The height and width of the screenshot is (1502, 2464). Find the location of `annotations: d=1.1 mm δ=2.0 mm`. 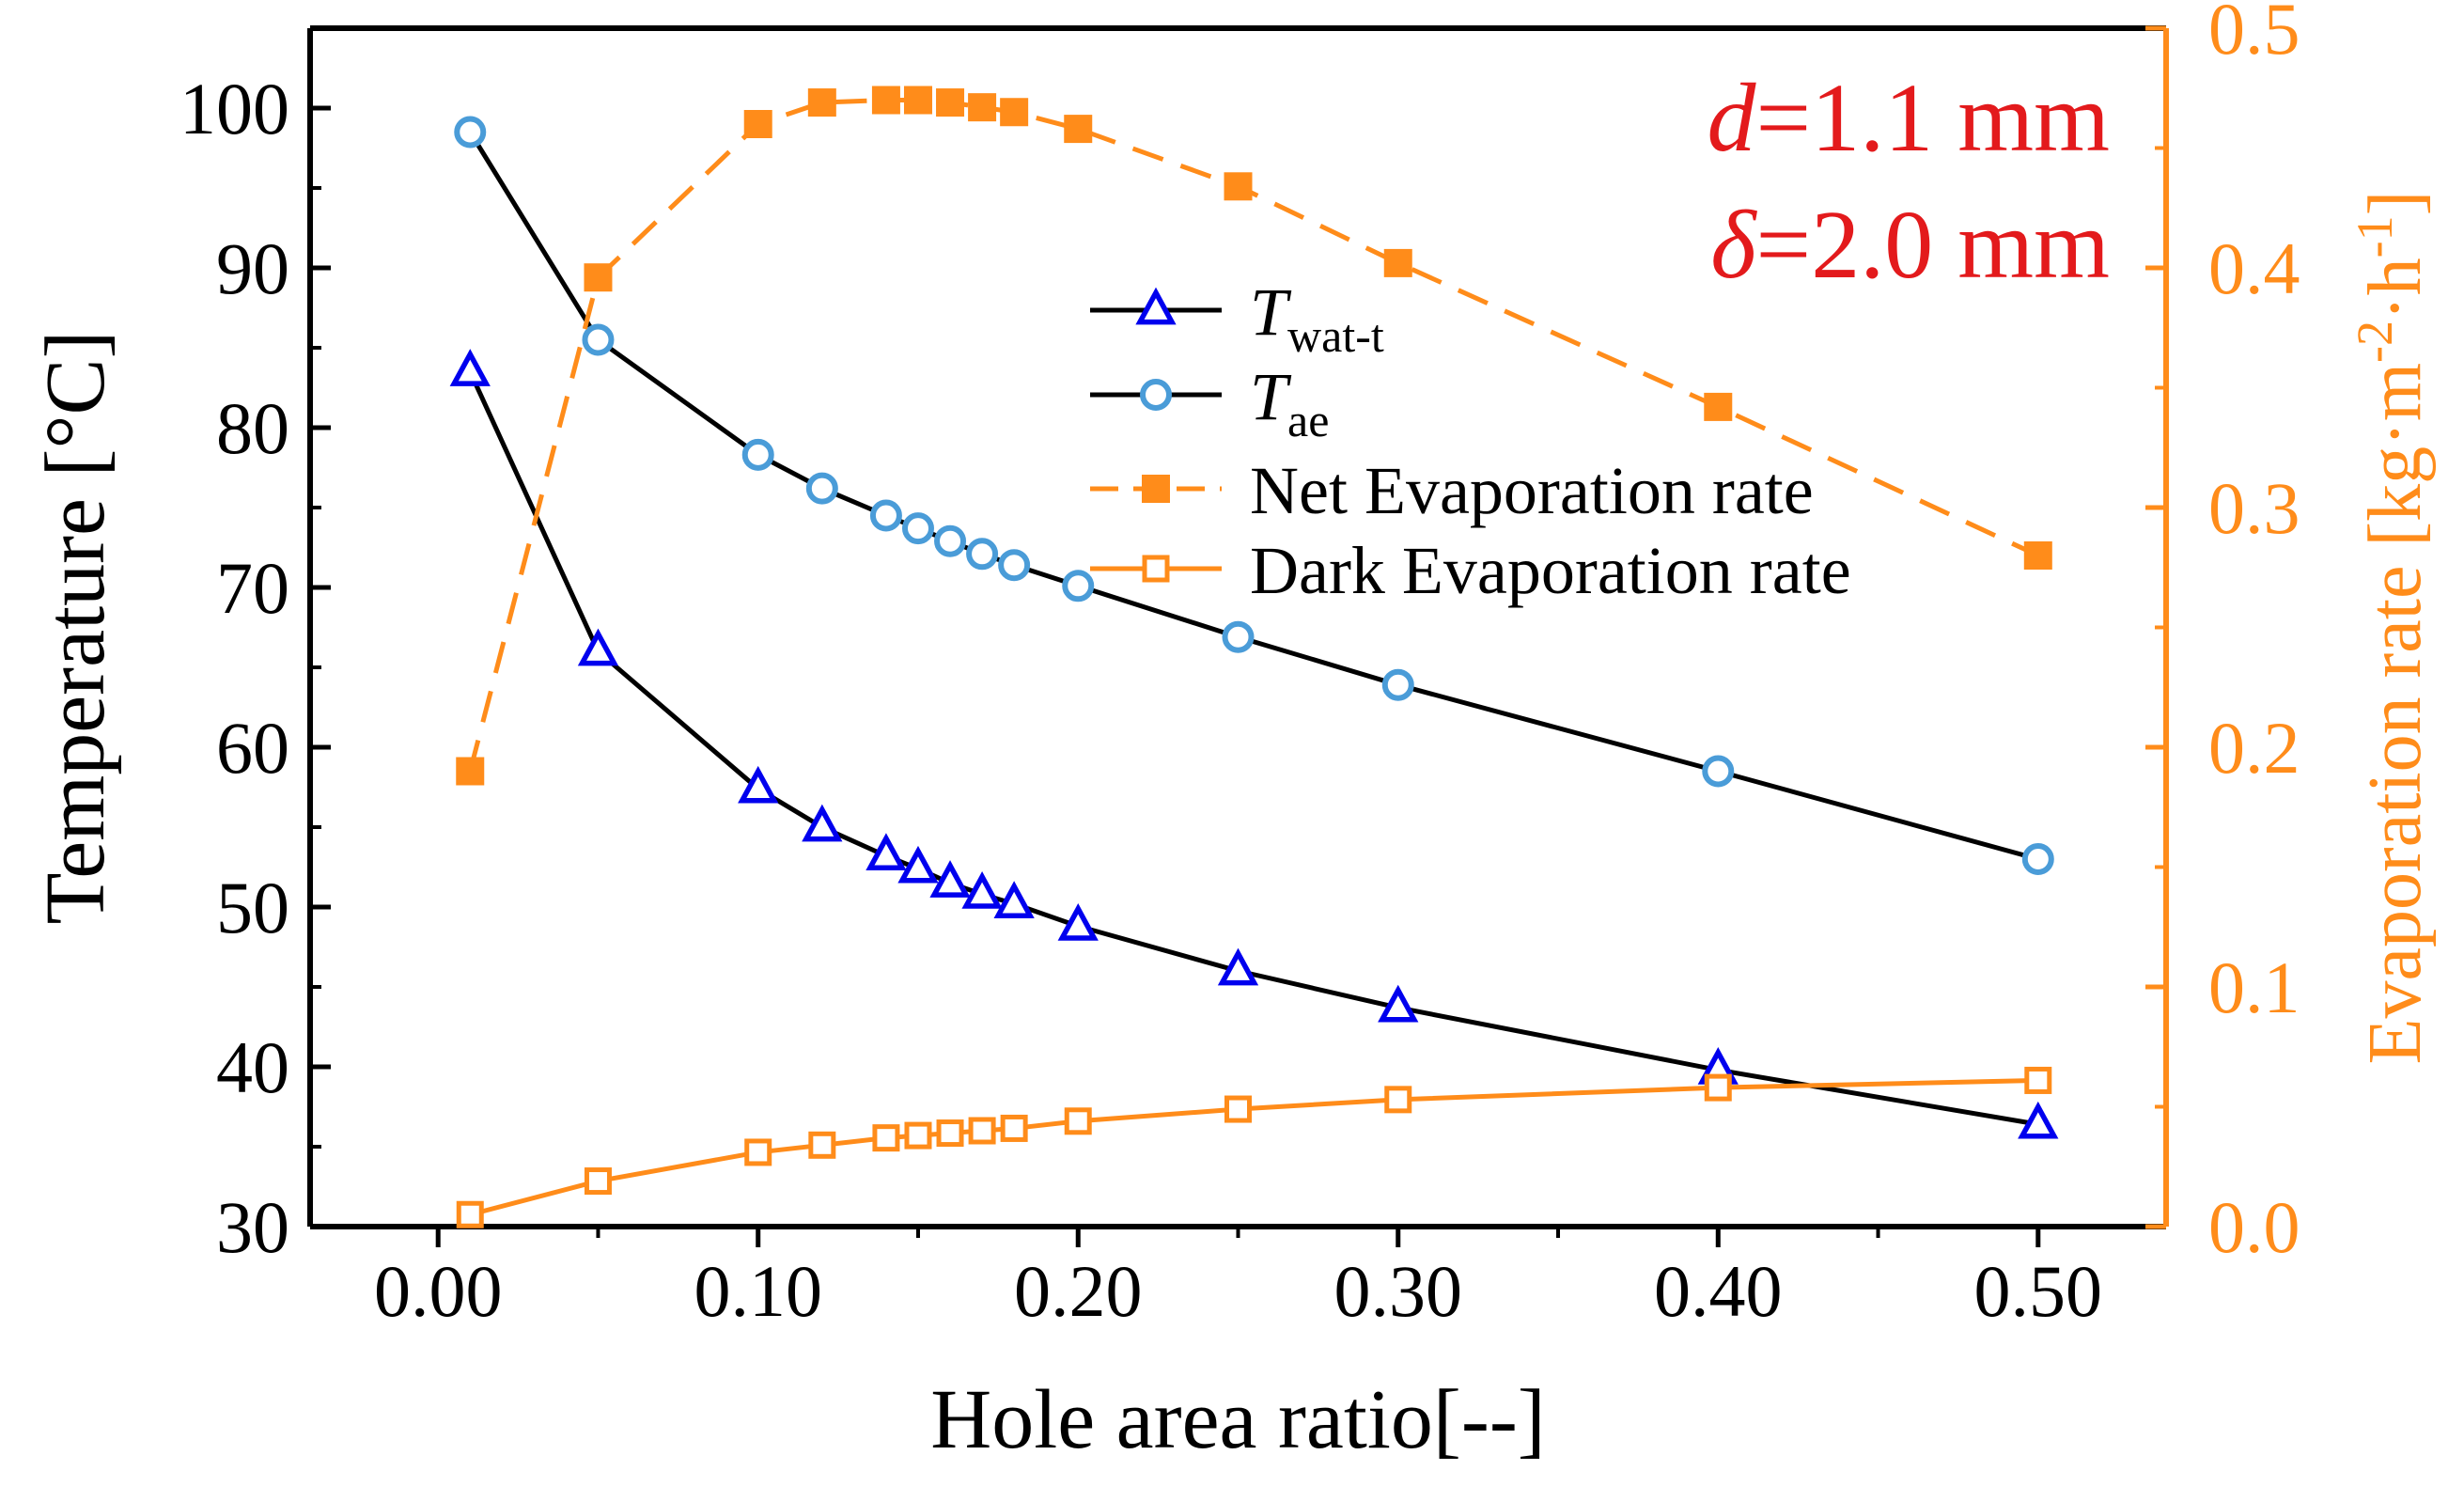

annotations: d=1.1 mm δ=2.0 mm is located at coordinates (1909, 181).